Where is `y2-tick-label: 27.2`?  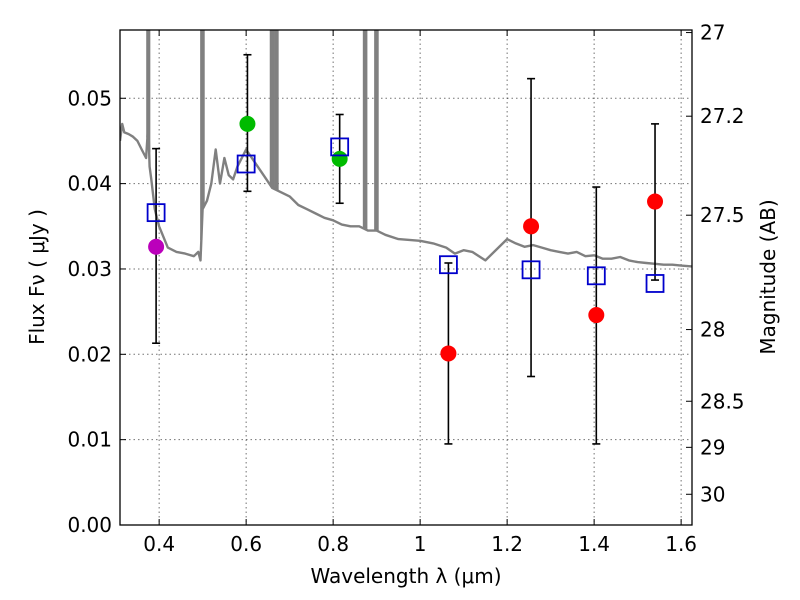 y2-tick-label: 27.2 is located at coordinates (722, 116).